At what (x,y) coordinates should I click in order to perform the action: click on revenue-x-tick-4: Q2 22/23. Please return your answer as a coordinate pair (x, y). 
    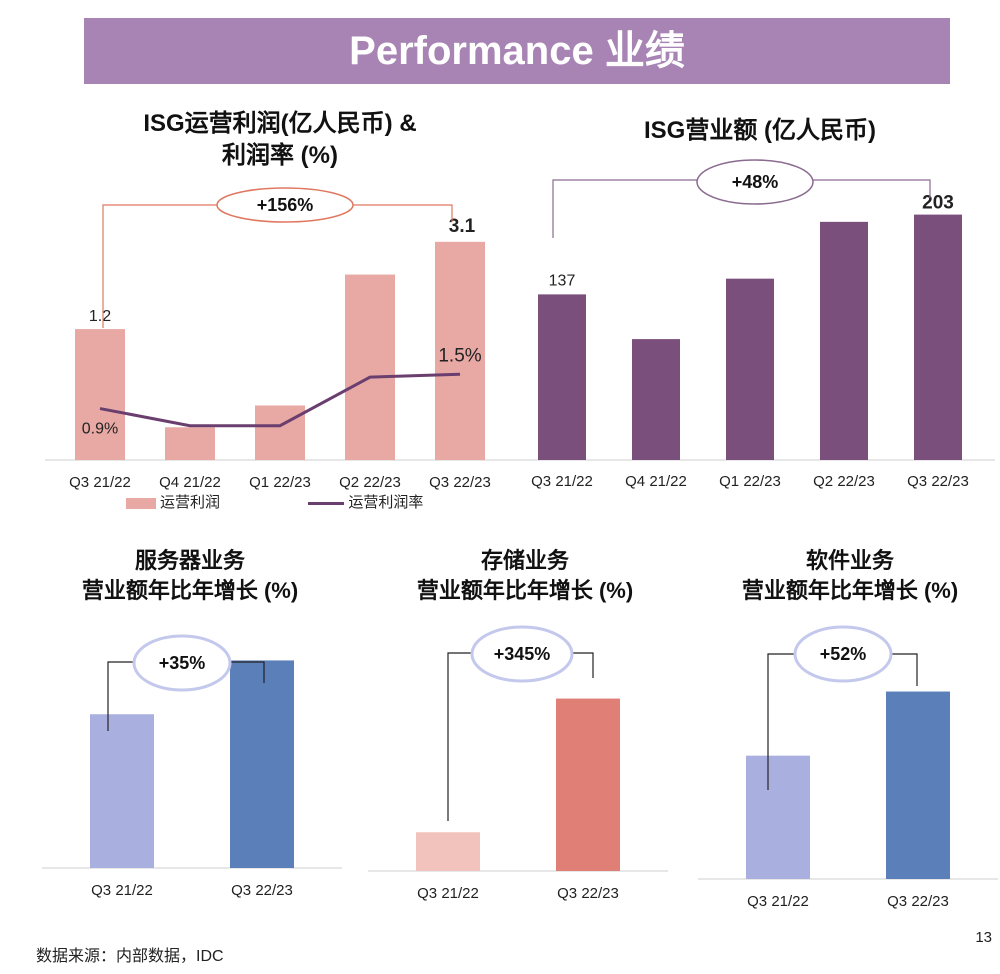
    Looking at the image, I should click on (844, 481).